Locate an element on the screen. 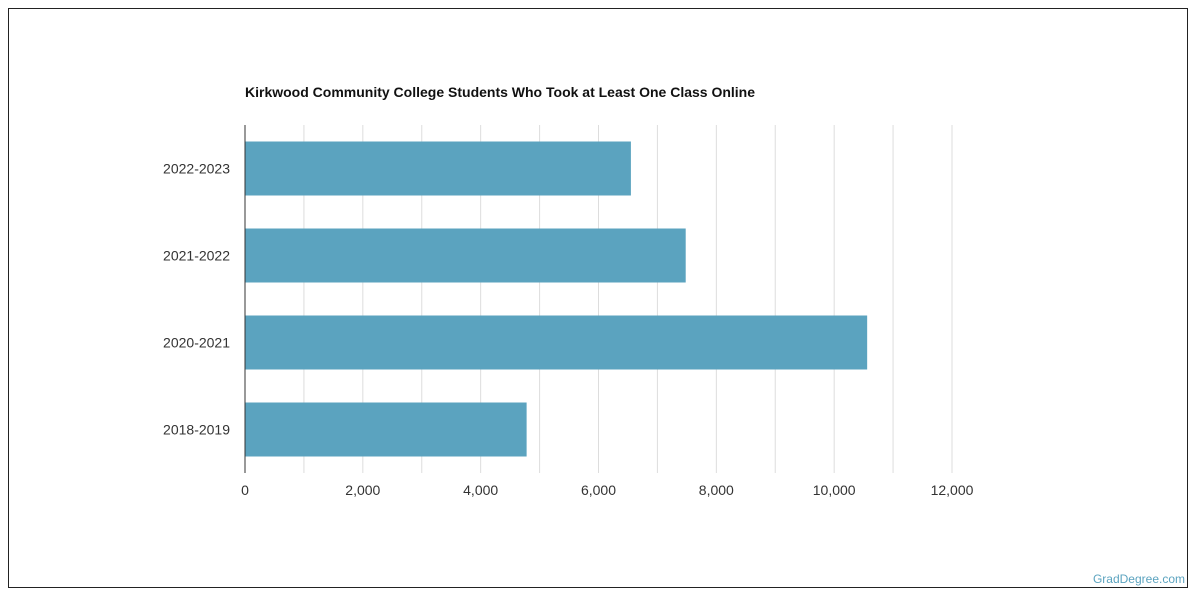 The width and height of the screenshot is (1200, 600). x-tick-label: 8,000 is located at coordinates (716, 490).